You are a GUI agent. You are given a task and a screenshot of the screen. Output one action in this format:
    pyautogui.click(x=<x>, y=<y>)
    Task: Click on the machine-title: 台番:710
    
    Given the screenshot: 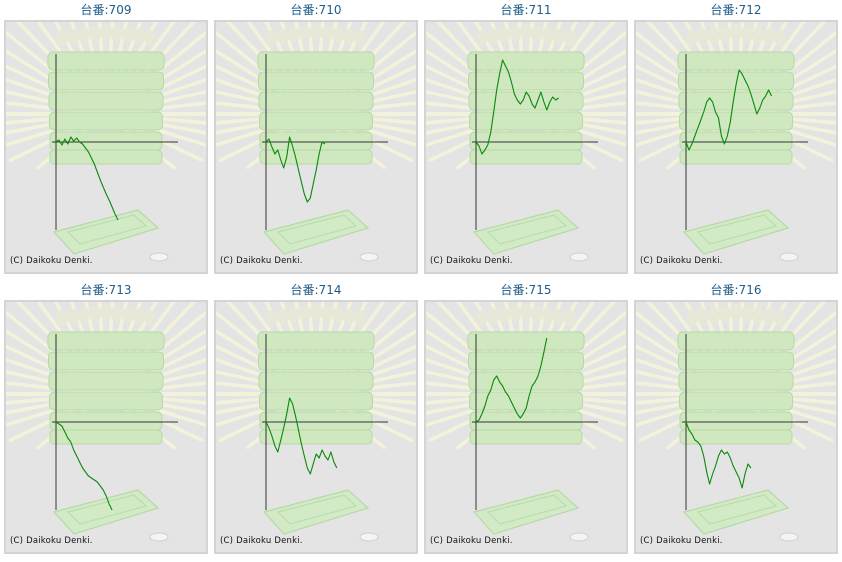 What is the action you would take?
    pyautogui.click(x=316, y=10)
    